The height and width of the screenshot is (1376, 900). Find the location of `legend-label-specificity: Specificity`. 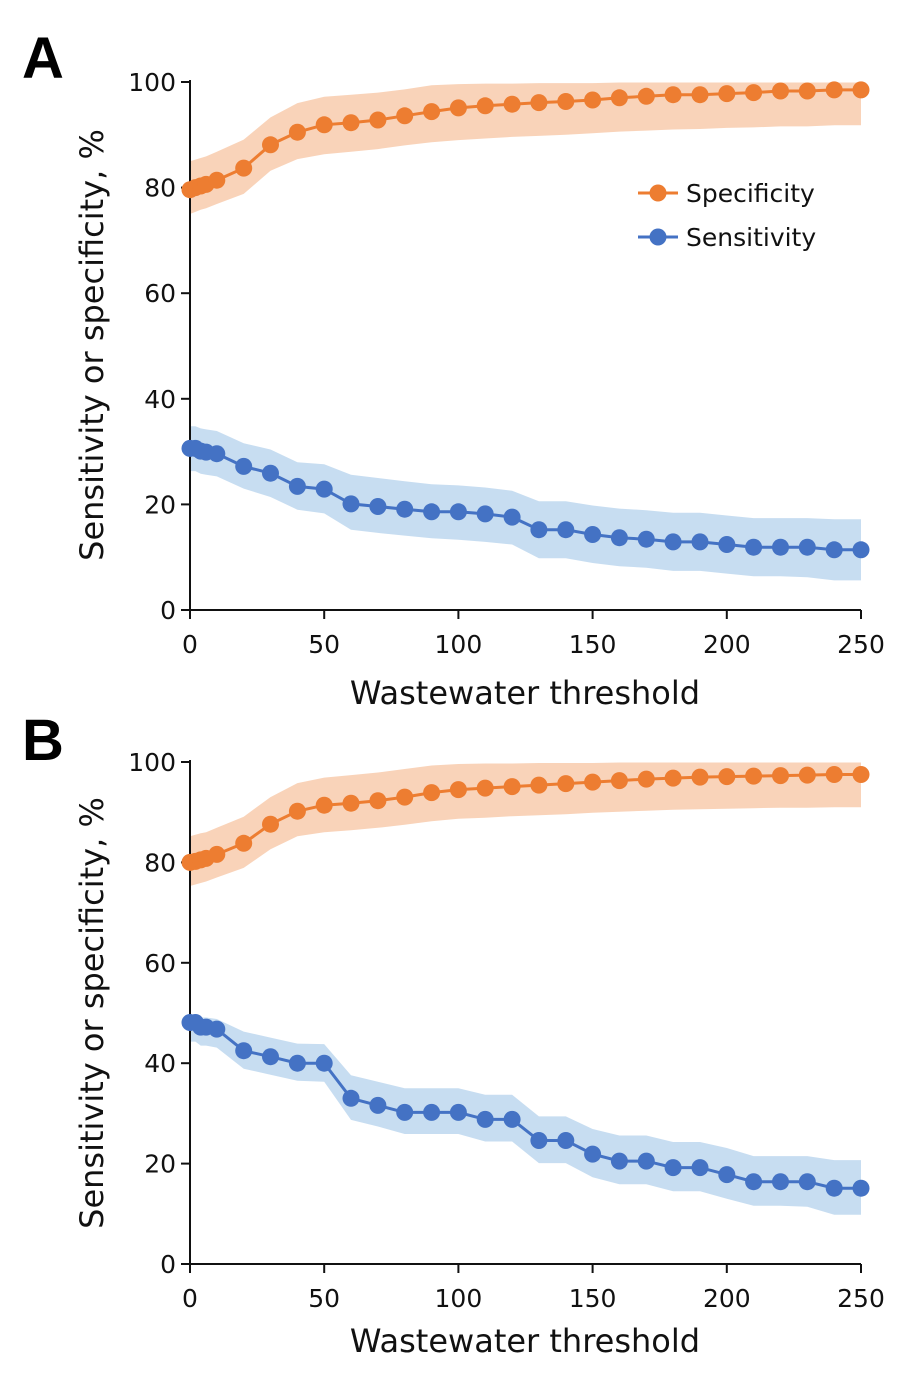

legend-label-specificity: Specificity is located at coordinates (750, 193).